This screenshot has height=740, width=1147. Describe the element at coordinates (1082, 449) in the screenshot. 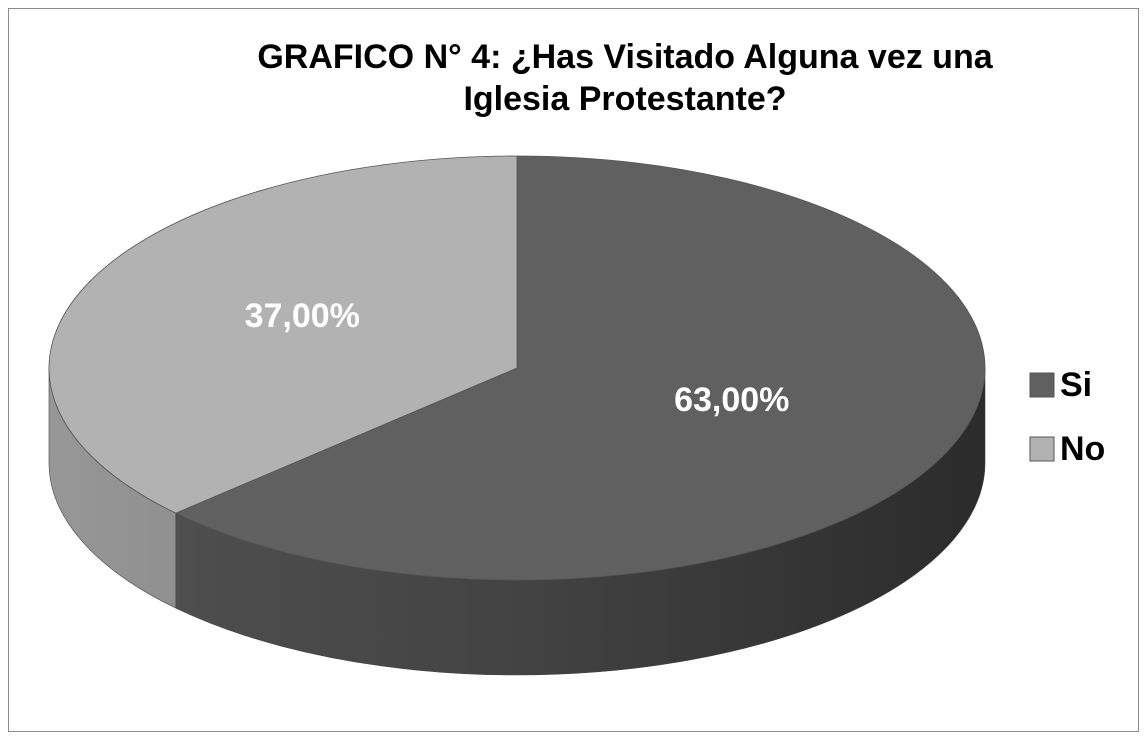

I see `legend-label: No` at that location.